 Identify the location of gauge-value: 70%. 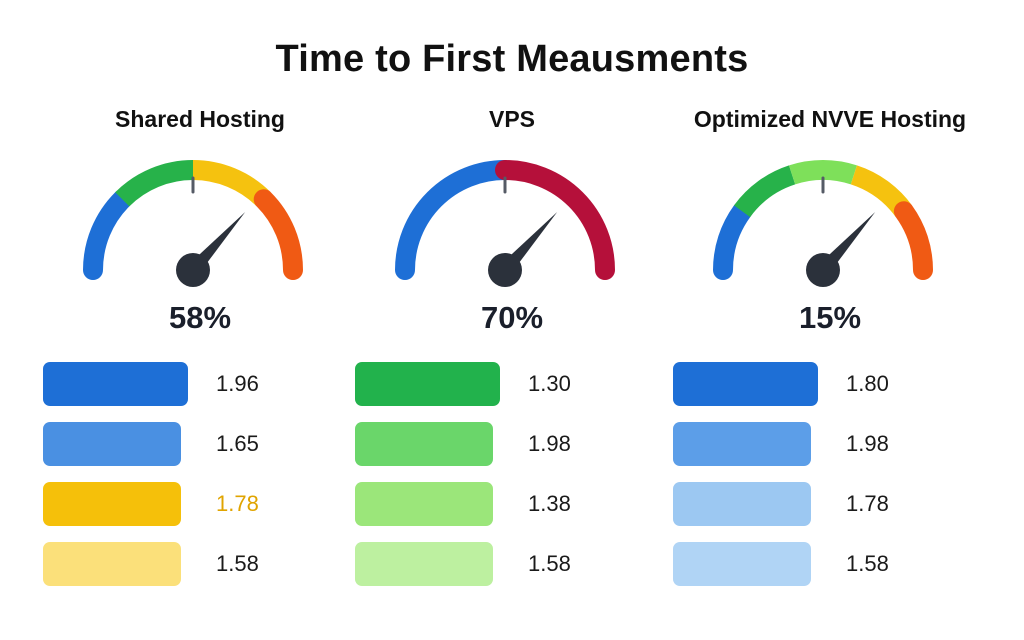
(512, 317).